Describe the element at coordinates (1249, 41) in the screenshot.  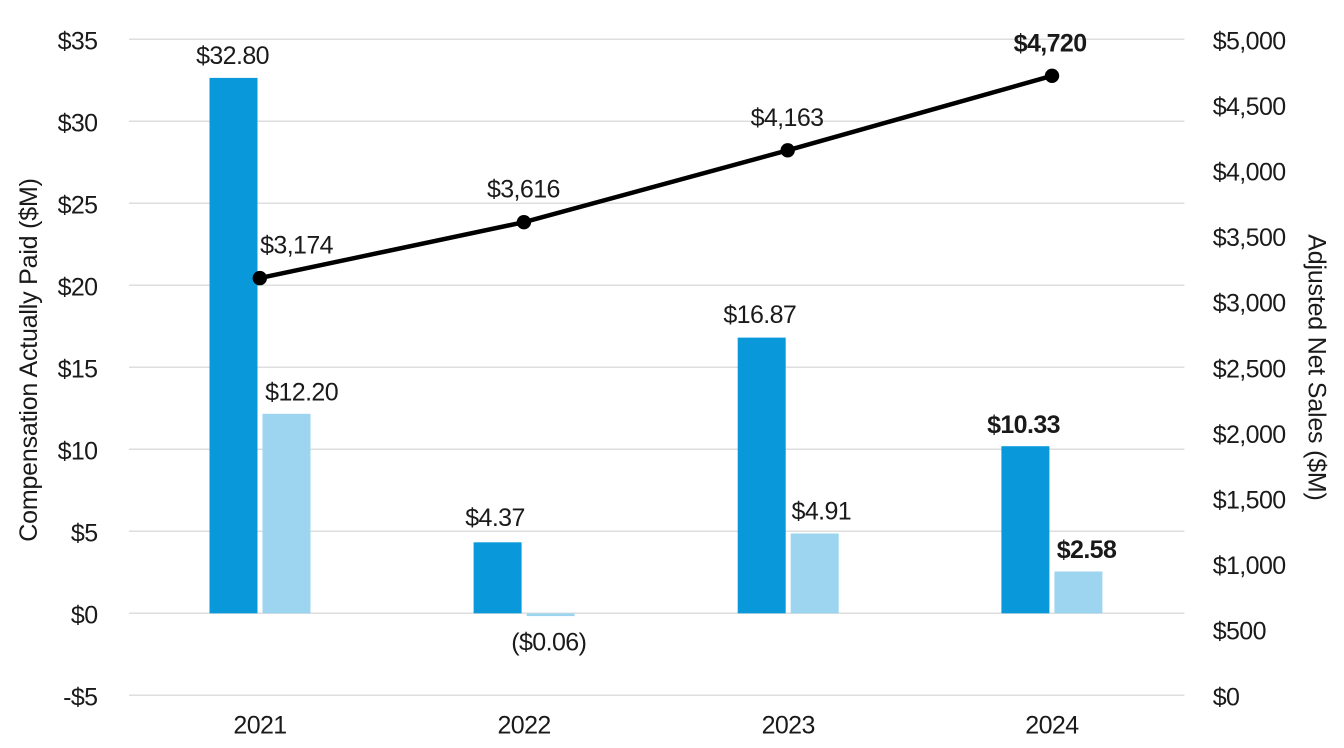
I see `svg-text: $5,000` at that location.